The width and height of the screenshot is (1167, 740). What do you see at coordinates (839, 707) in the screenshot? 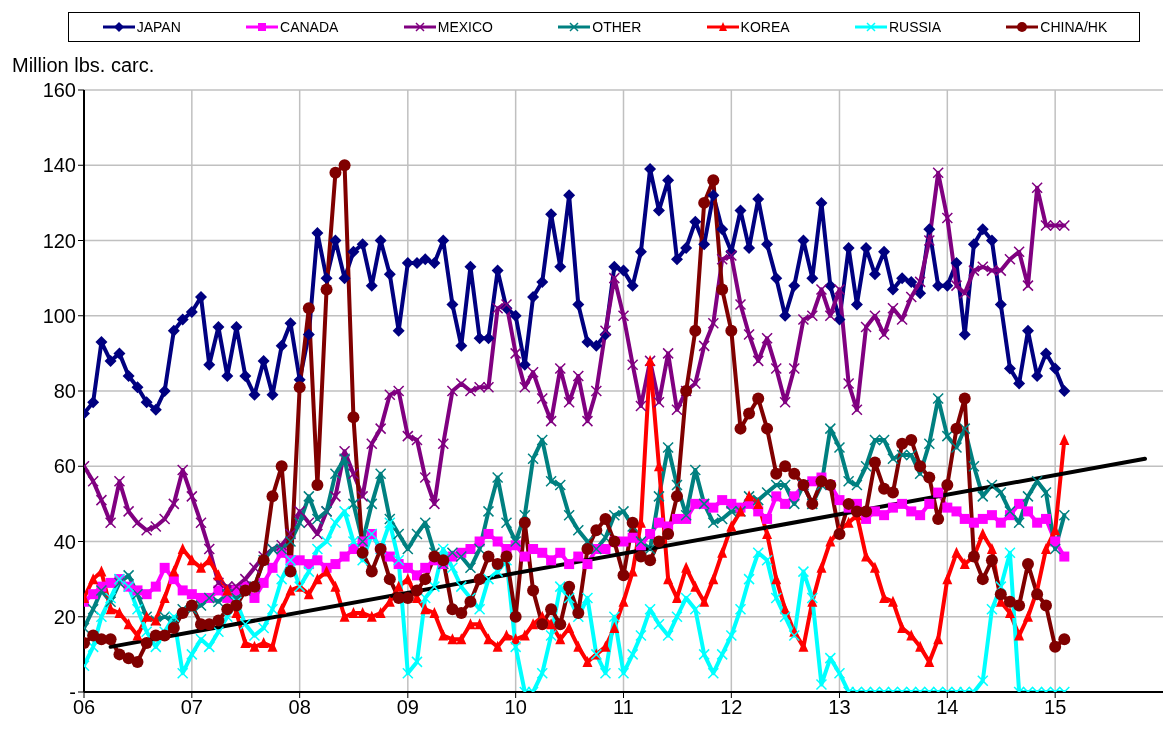
I see `x-tick-label: 13` at bounding box center [839, 707].